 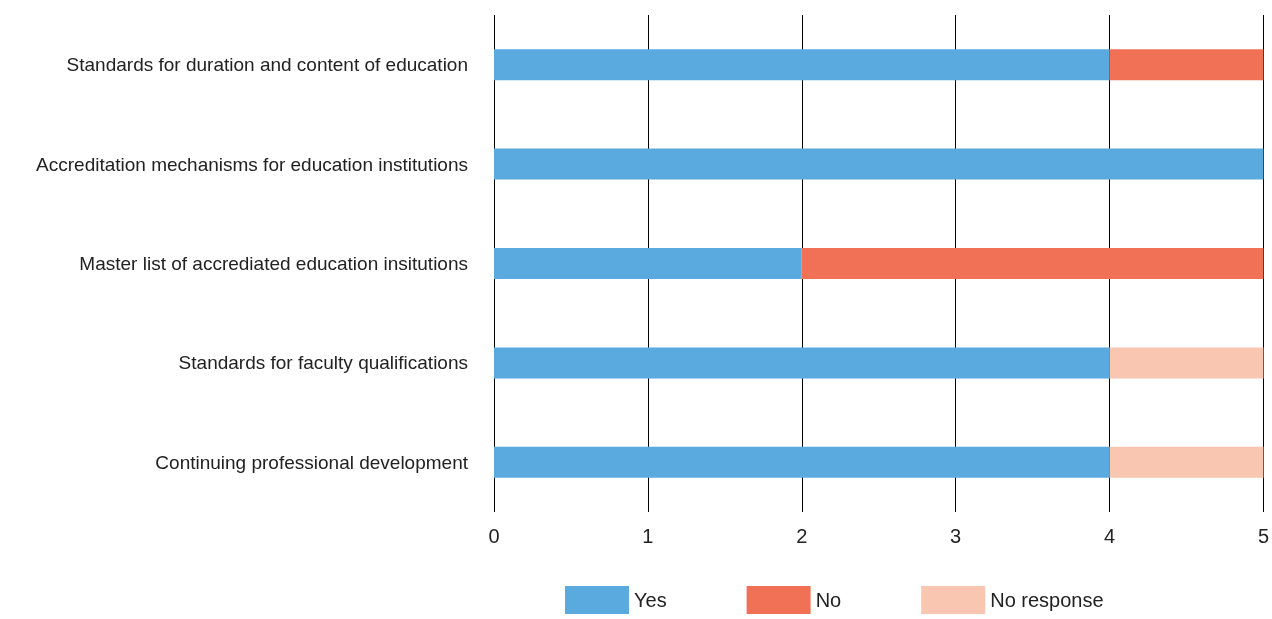 I want to click on x-tick-label: 3, so click(x=956, y=536).